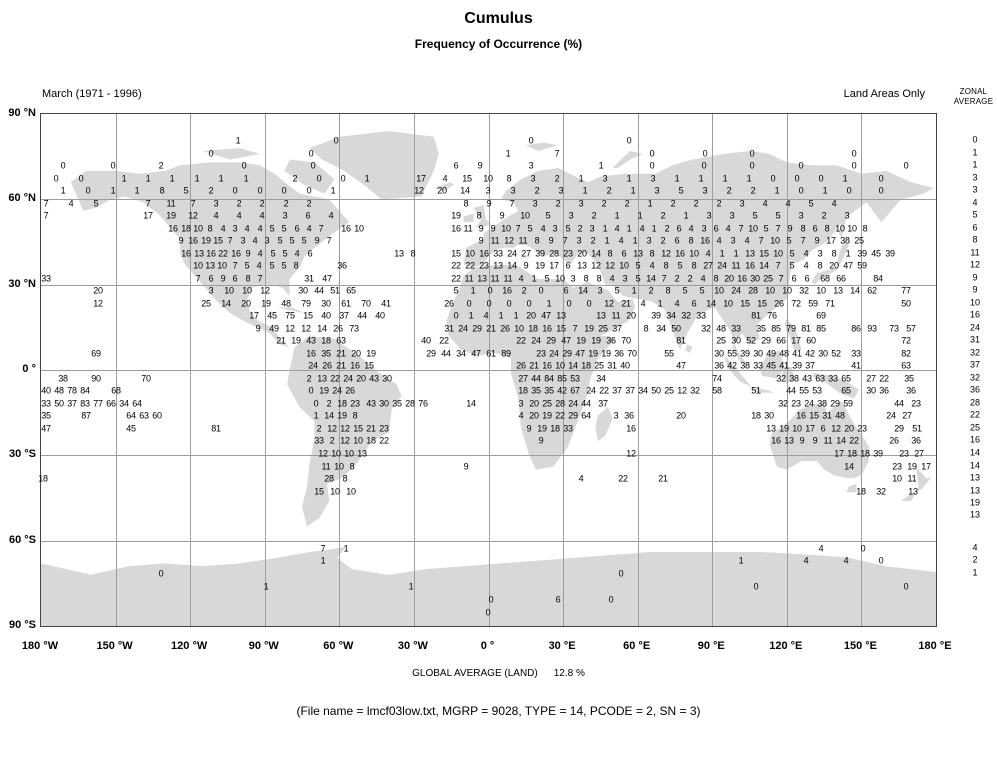  Describe the element at coordinates (911, 328) in the screenshot. I see `grid-value: 57` at that location.